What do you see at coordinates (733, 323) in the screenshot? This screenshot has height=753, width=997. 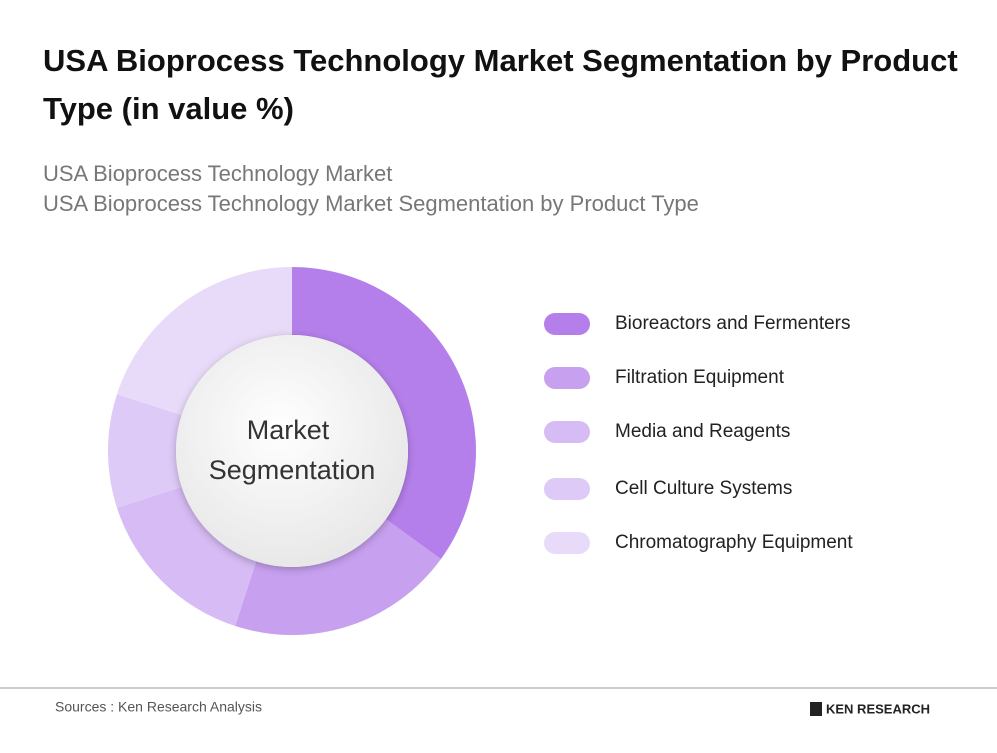 I see `legend-label: Bioreactors and Fermenters` at bounding box center [733, 323].